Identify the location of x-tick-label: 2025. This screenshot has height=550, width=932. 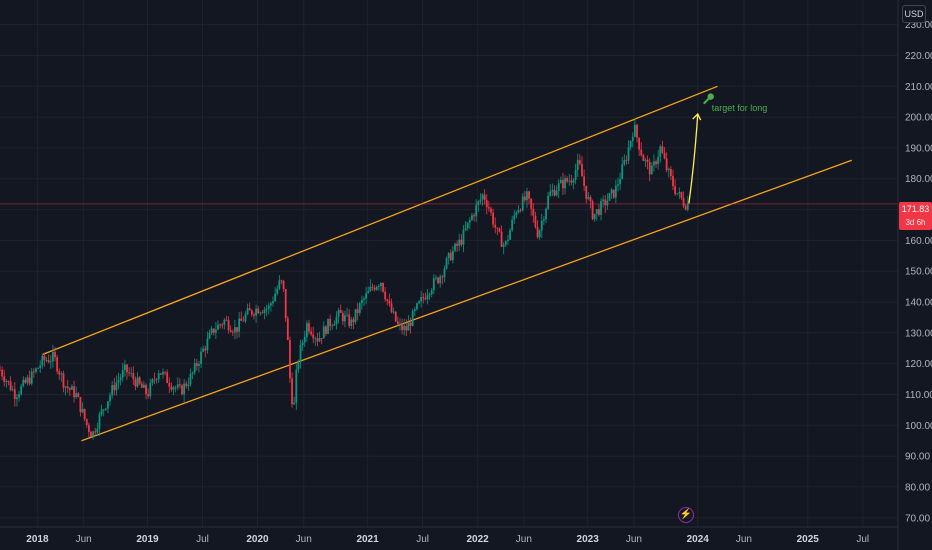
(808, 539).